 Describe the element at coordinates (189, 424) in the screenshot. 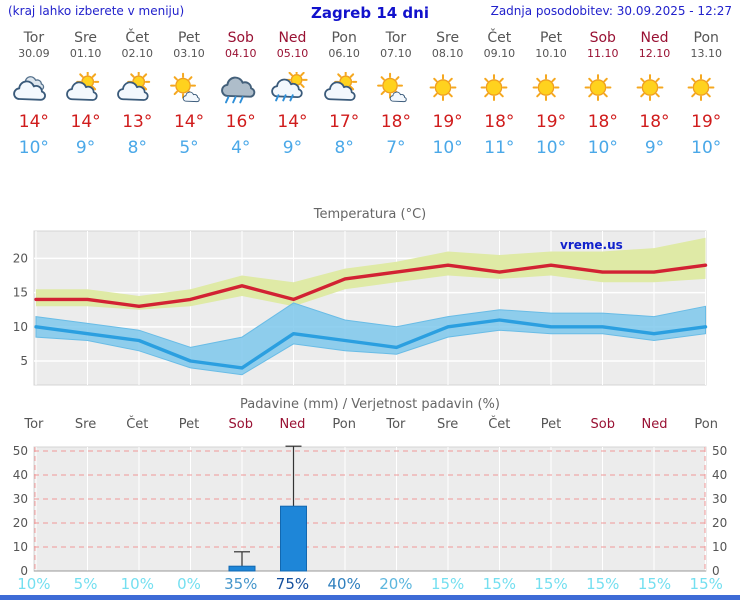

I see `precip-day-label: Pet` at that location.